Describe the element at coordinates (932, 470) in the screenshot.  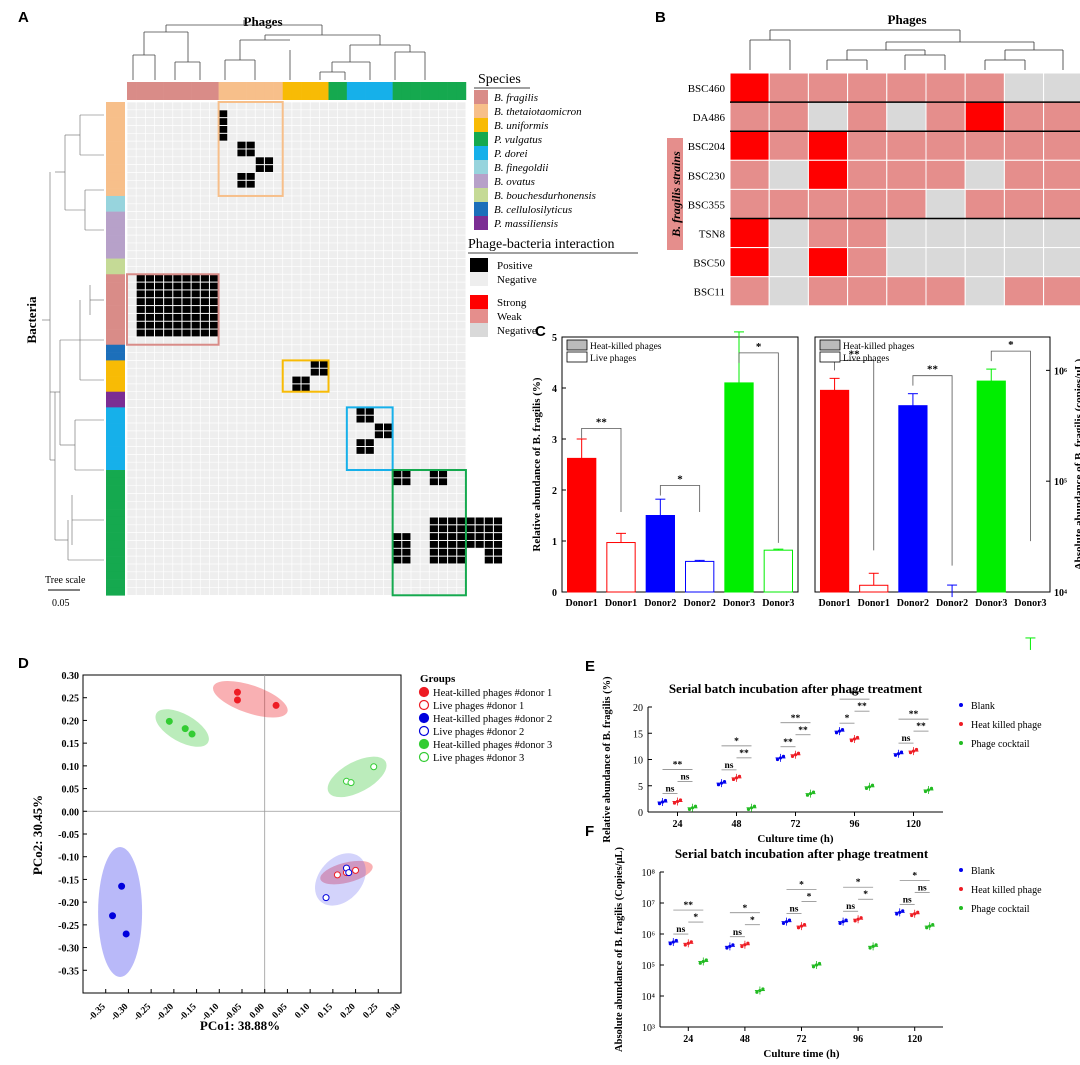
I see `significance-bracket` at that location.